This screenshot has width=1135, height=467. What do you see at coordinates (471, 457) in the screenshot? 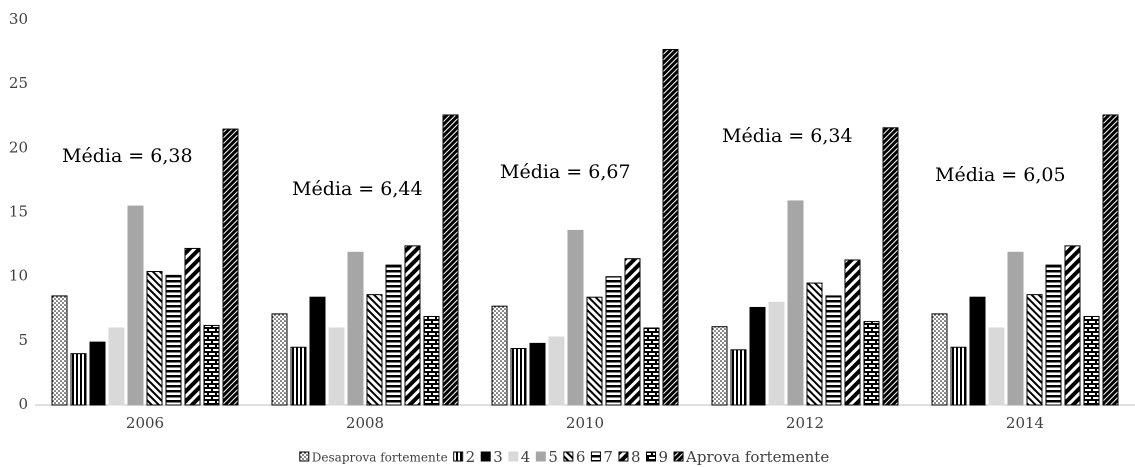
I see `legend-label: 2` at bounding box center [471, 457].